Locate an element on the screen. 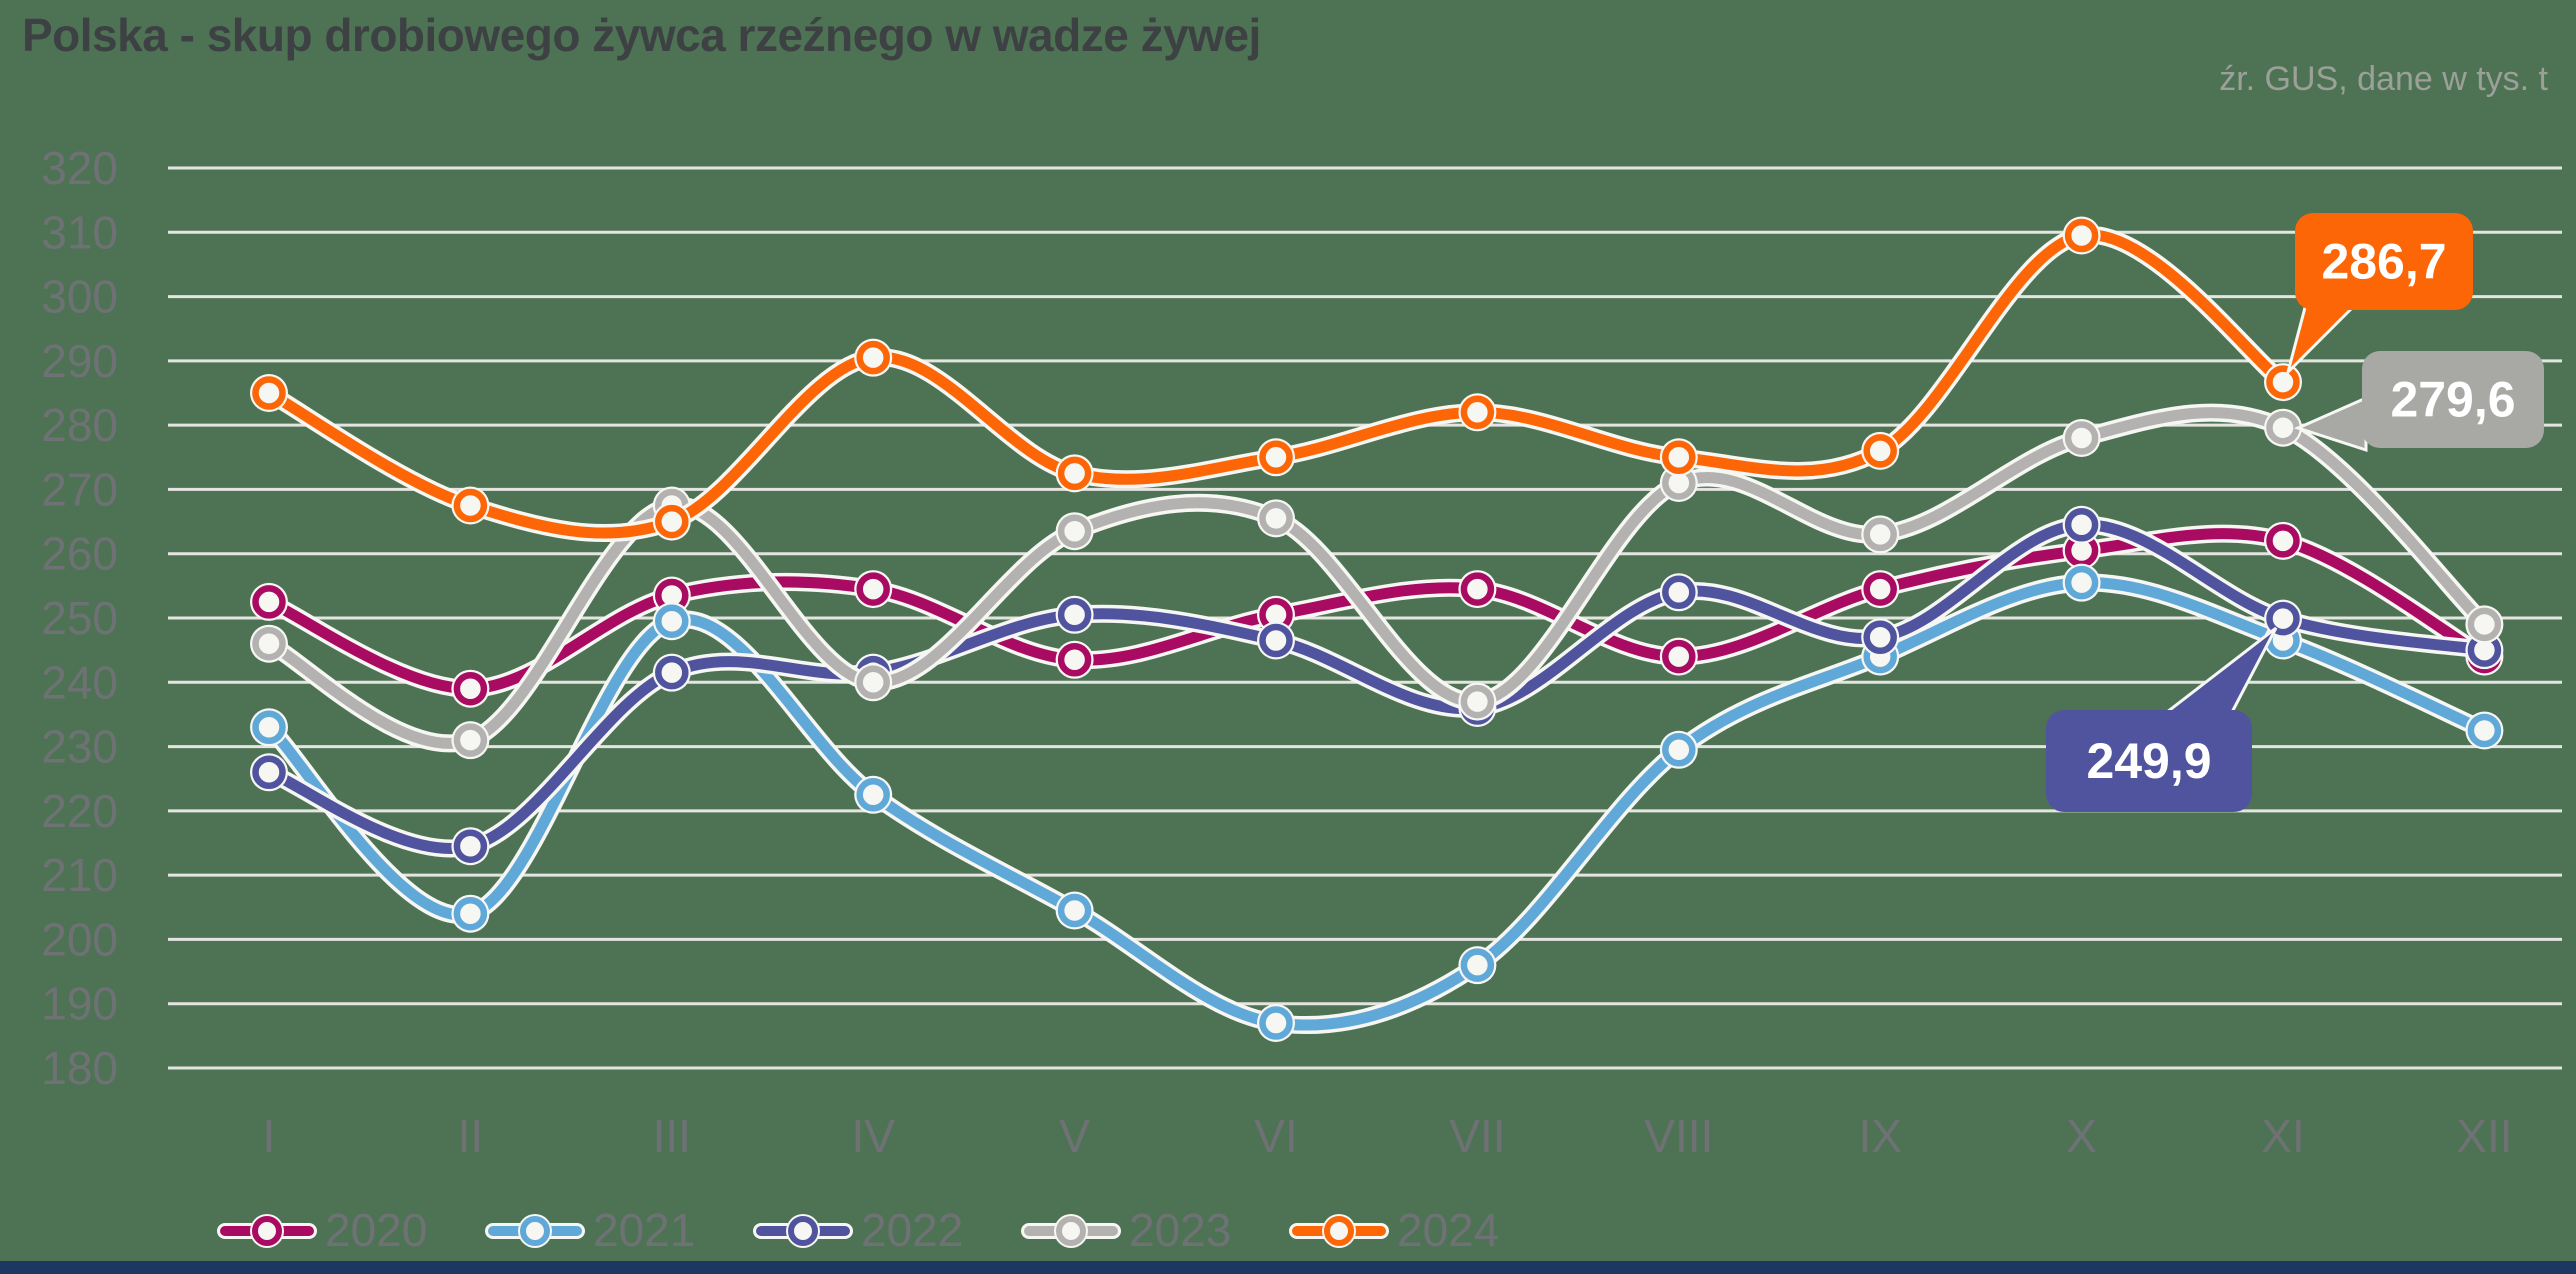 This screenshot has width=2576, height=1274. y-tick-label: 200 is located at coordinates (79, 939).